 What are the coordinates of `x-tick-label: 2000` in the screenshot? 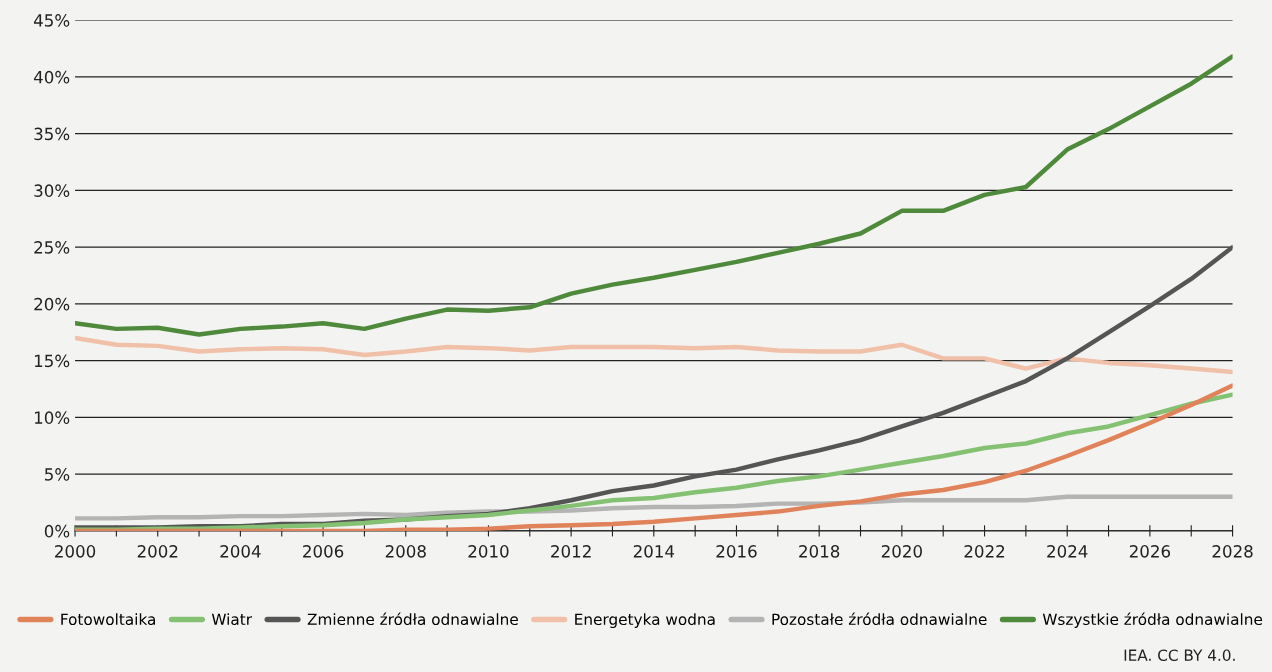 It's located at (75, 551).